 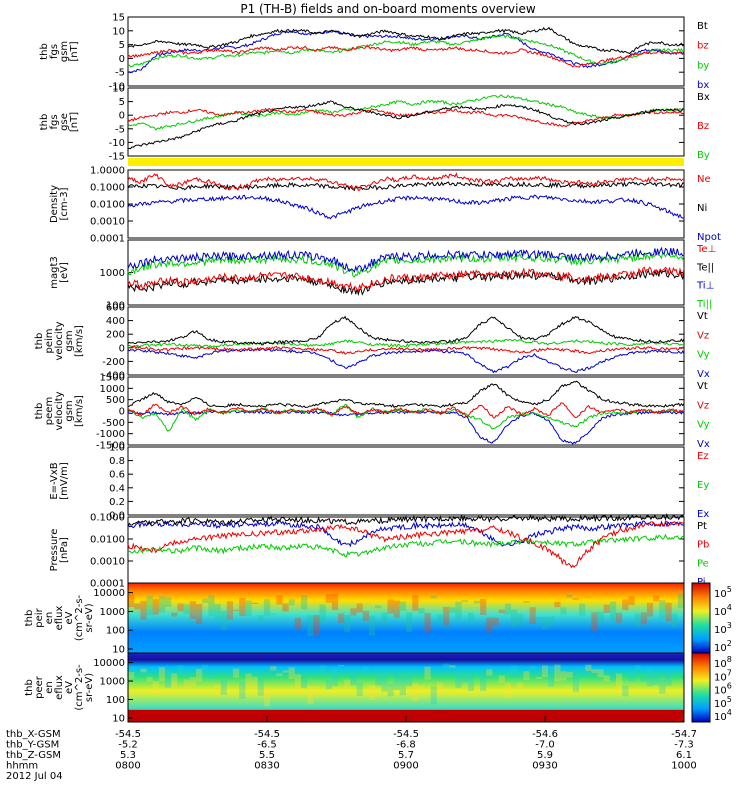 What do you see at coordinates (406, 350) in the screenshot?
I see `series-line-vz` at bounding box center [406, 350].